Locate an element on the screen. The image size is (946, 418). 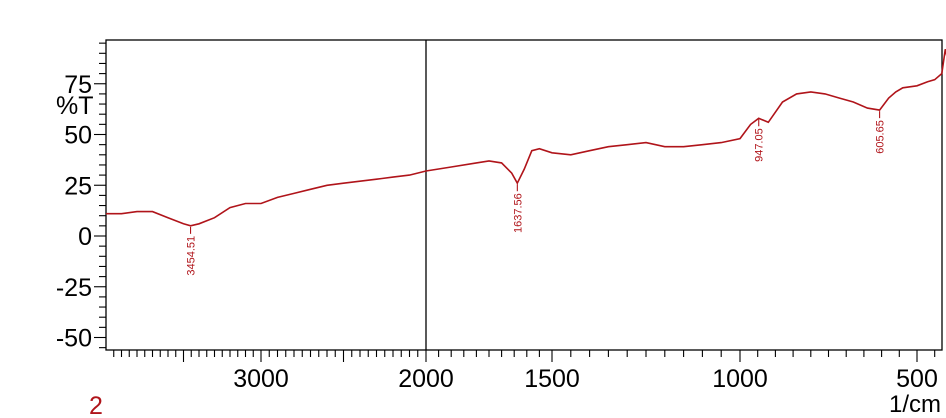
y-tick-label: 0 is located at coordinates (85, 237).